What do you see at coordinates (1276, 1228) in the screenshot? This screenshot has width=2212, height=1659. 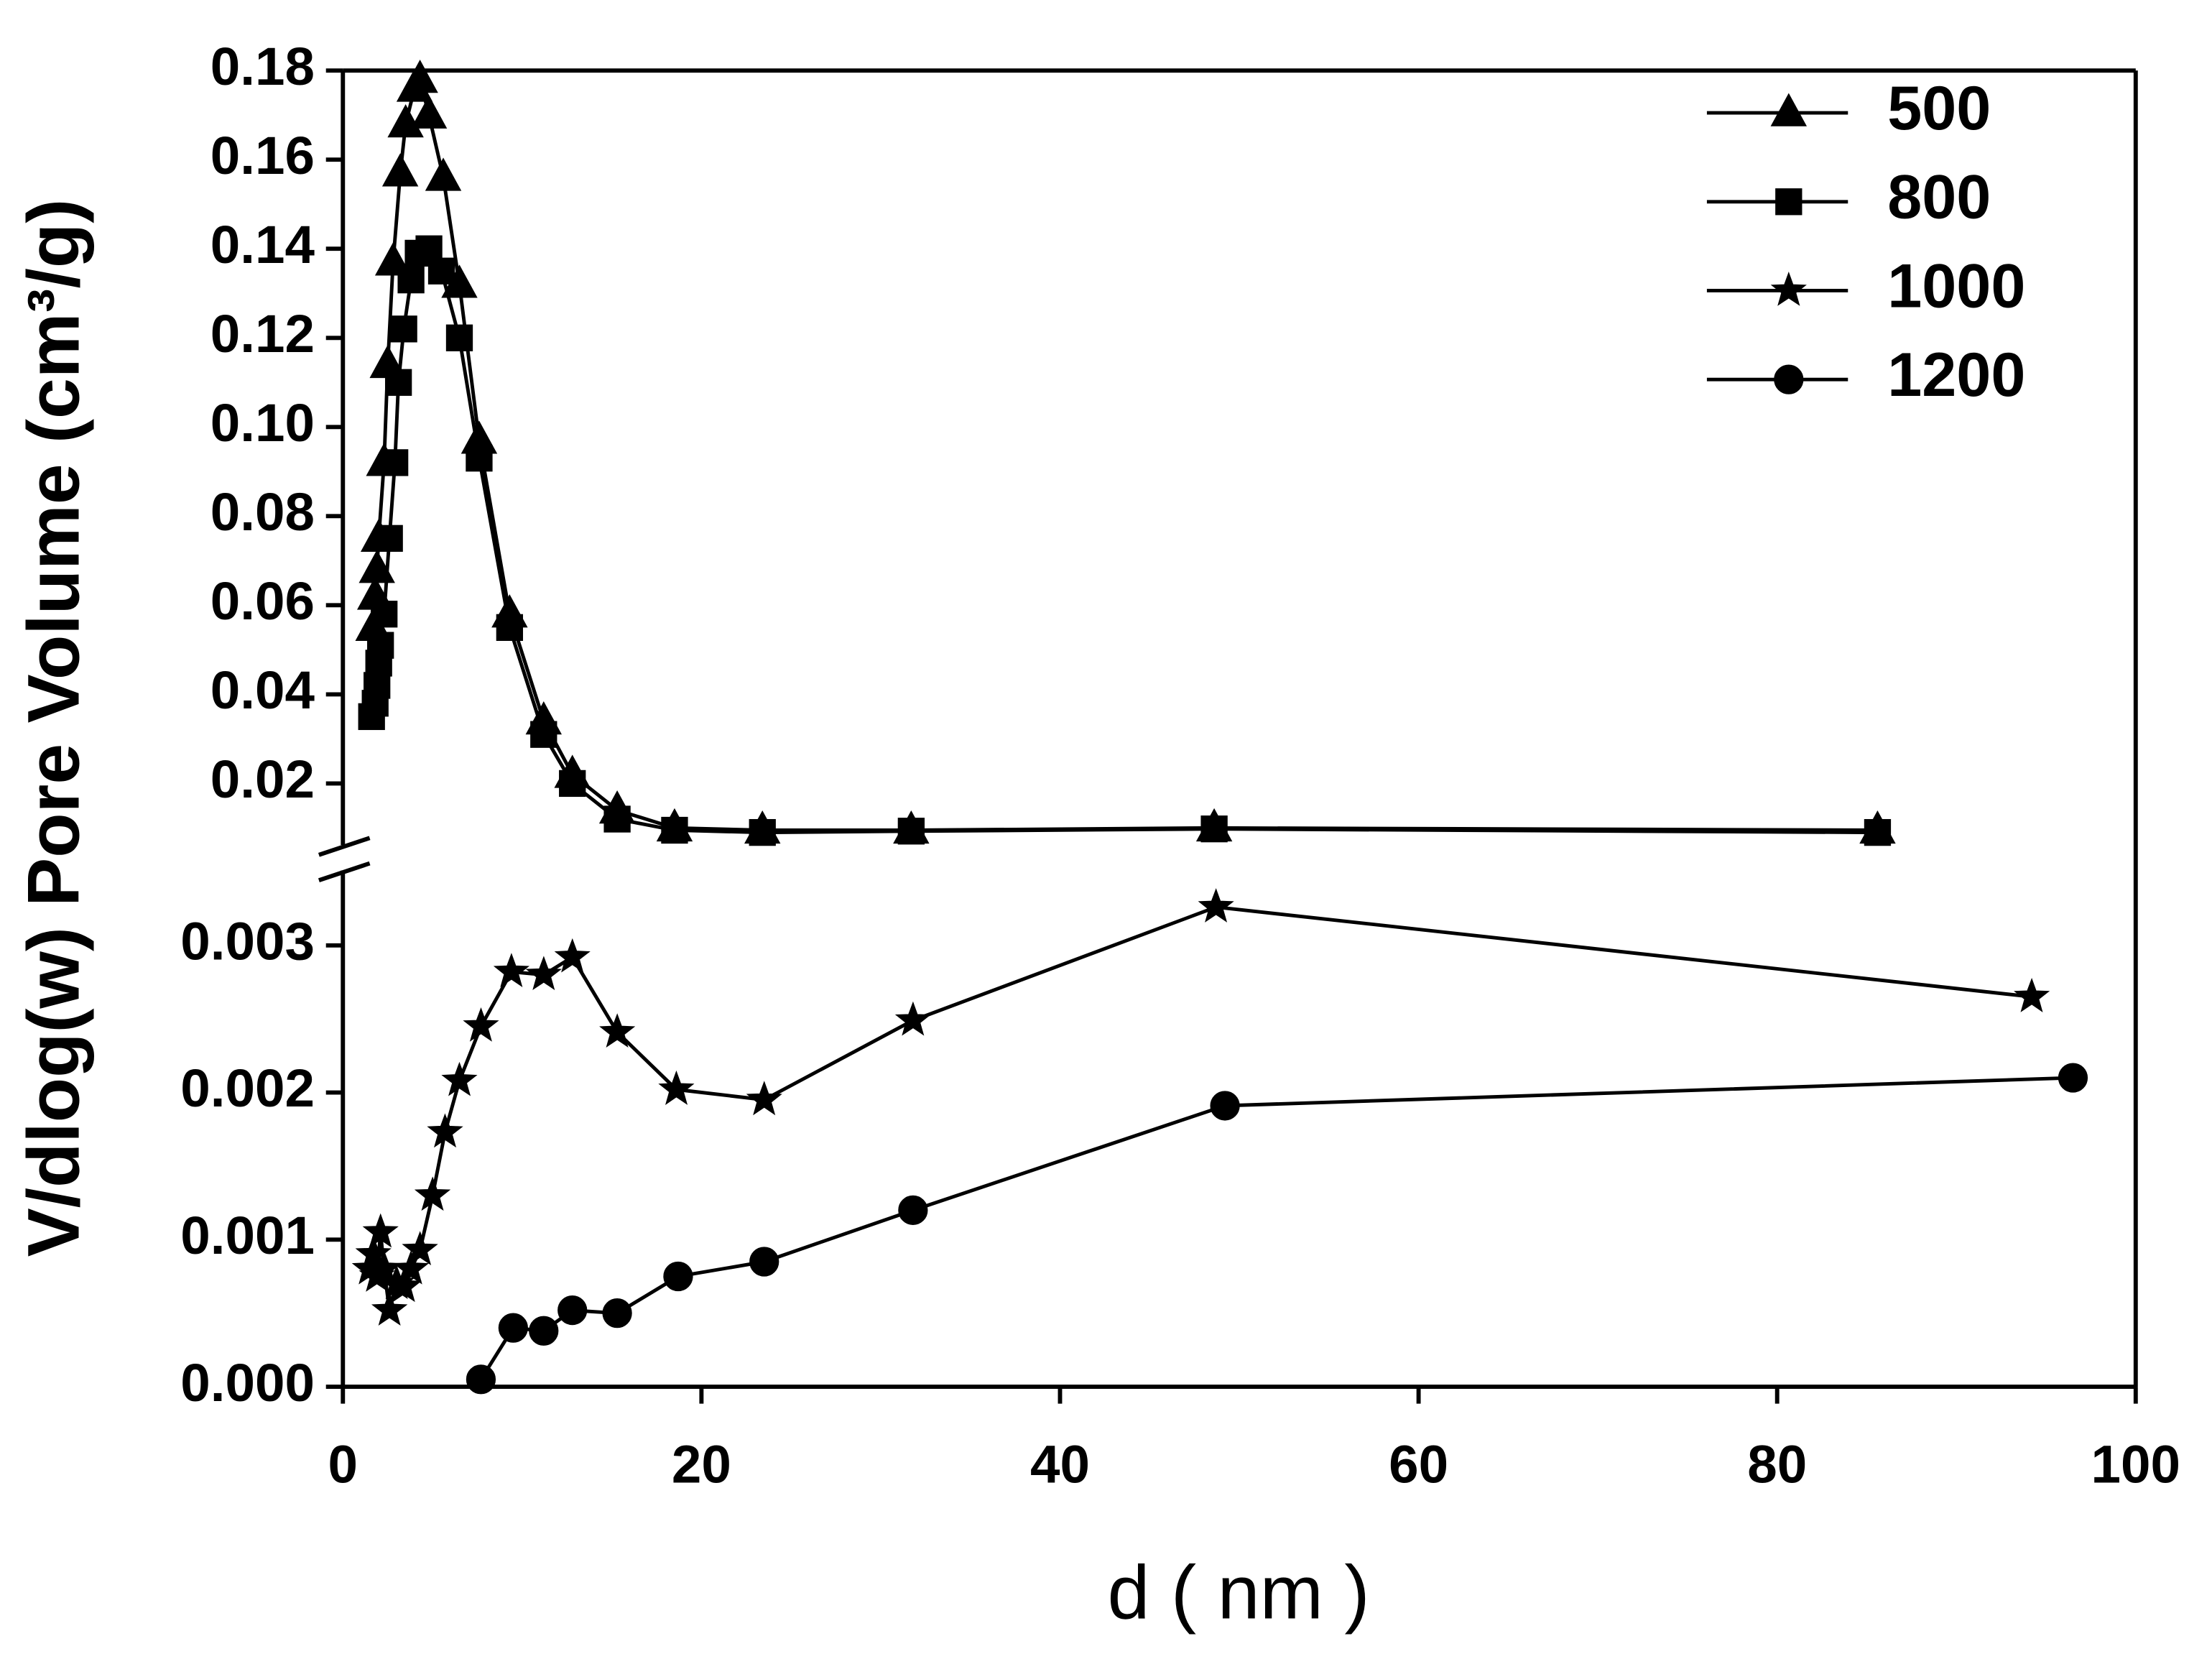 I see `series-line` at bounding box center [1276, 1228].